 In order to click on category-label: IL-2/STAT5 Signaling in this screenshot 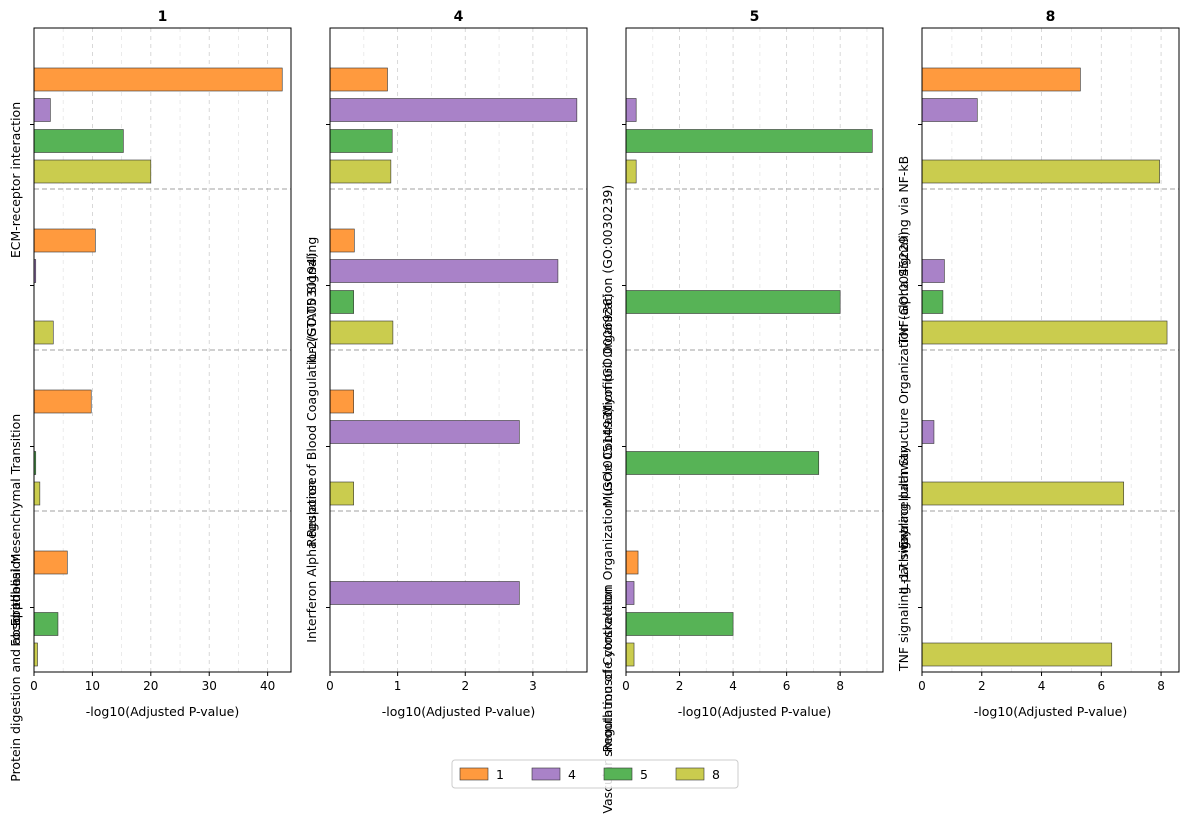, I will do `click(311, 300)`.